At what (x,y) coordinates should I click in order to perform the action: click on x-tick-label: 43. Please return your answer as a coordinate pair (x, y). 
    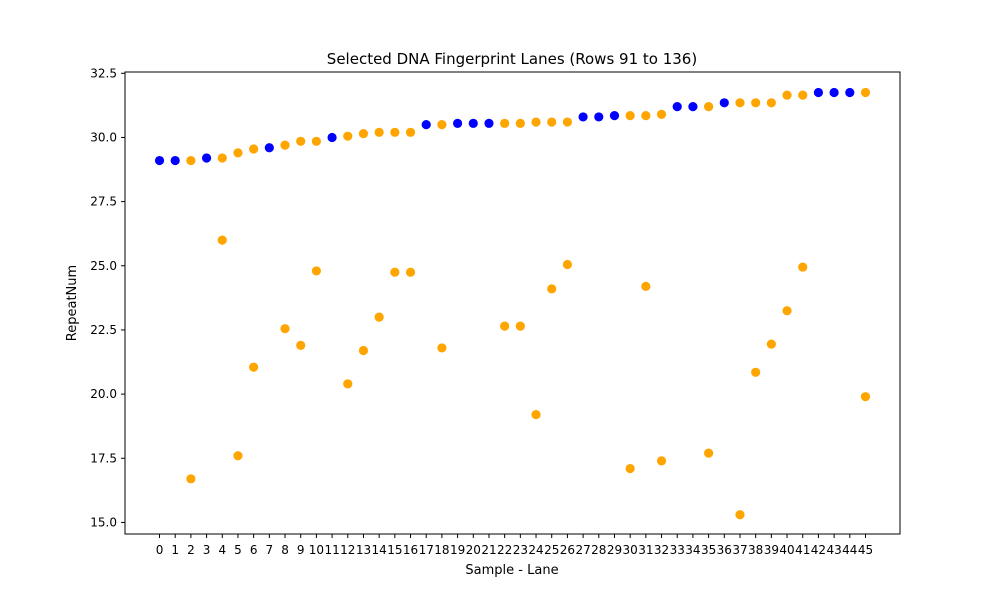
    Looking at the image, I should click on (833, 550).